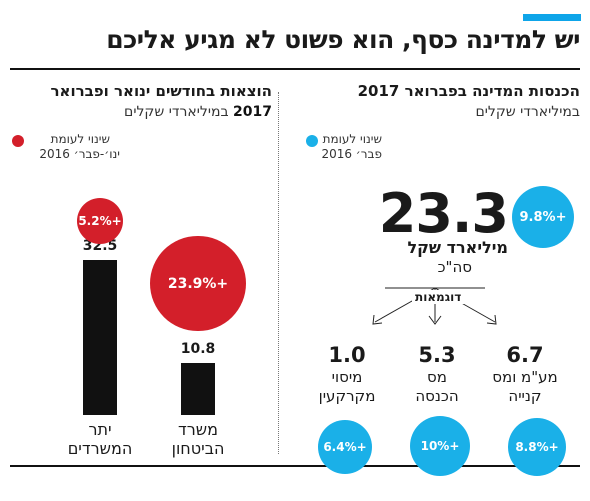 Image resolution: width=590 pixels, height=501 pixels. What do you see at coordinates (198, 112) in the screenshot?
I see `expense-subtitle: 2017 במיליארדי שקלים` at bounding box center [198, 112].